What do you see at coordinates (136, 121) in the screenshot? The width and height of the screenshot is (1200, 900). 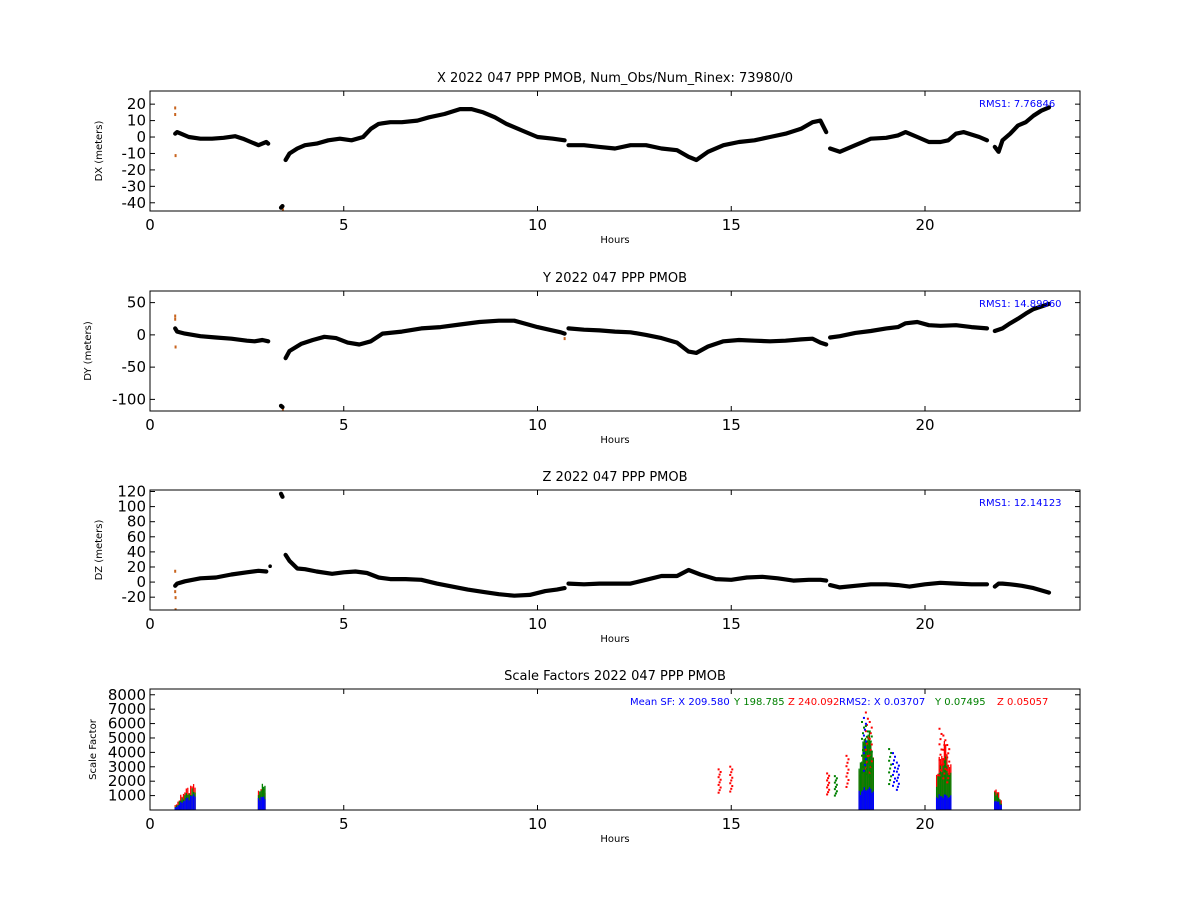 I see `y-tick-label: 10` at bounding box center [136, 121].